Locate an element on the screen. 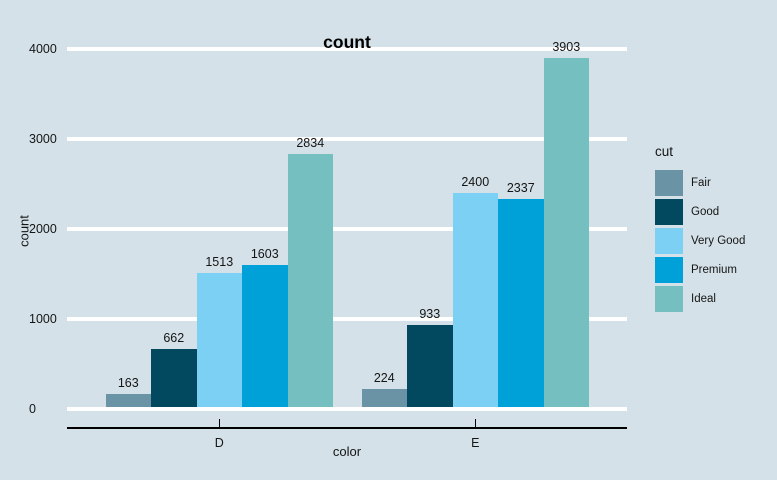  x-category-label-e: E is located at coordinates (475, 443).